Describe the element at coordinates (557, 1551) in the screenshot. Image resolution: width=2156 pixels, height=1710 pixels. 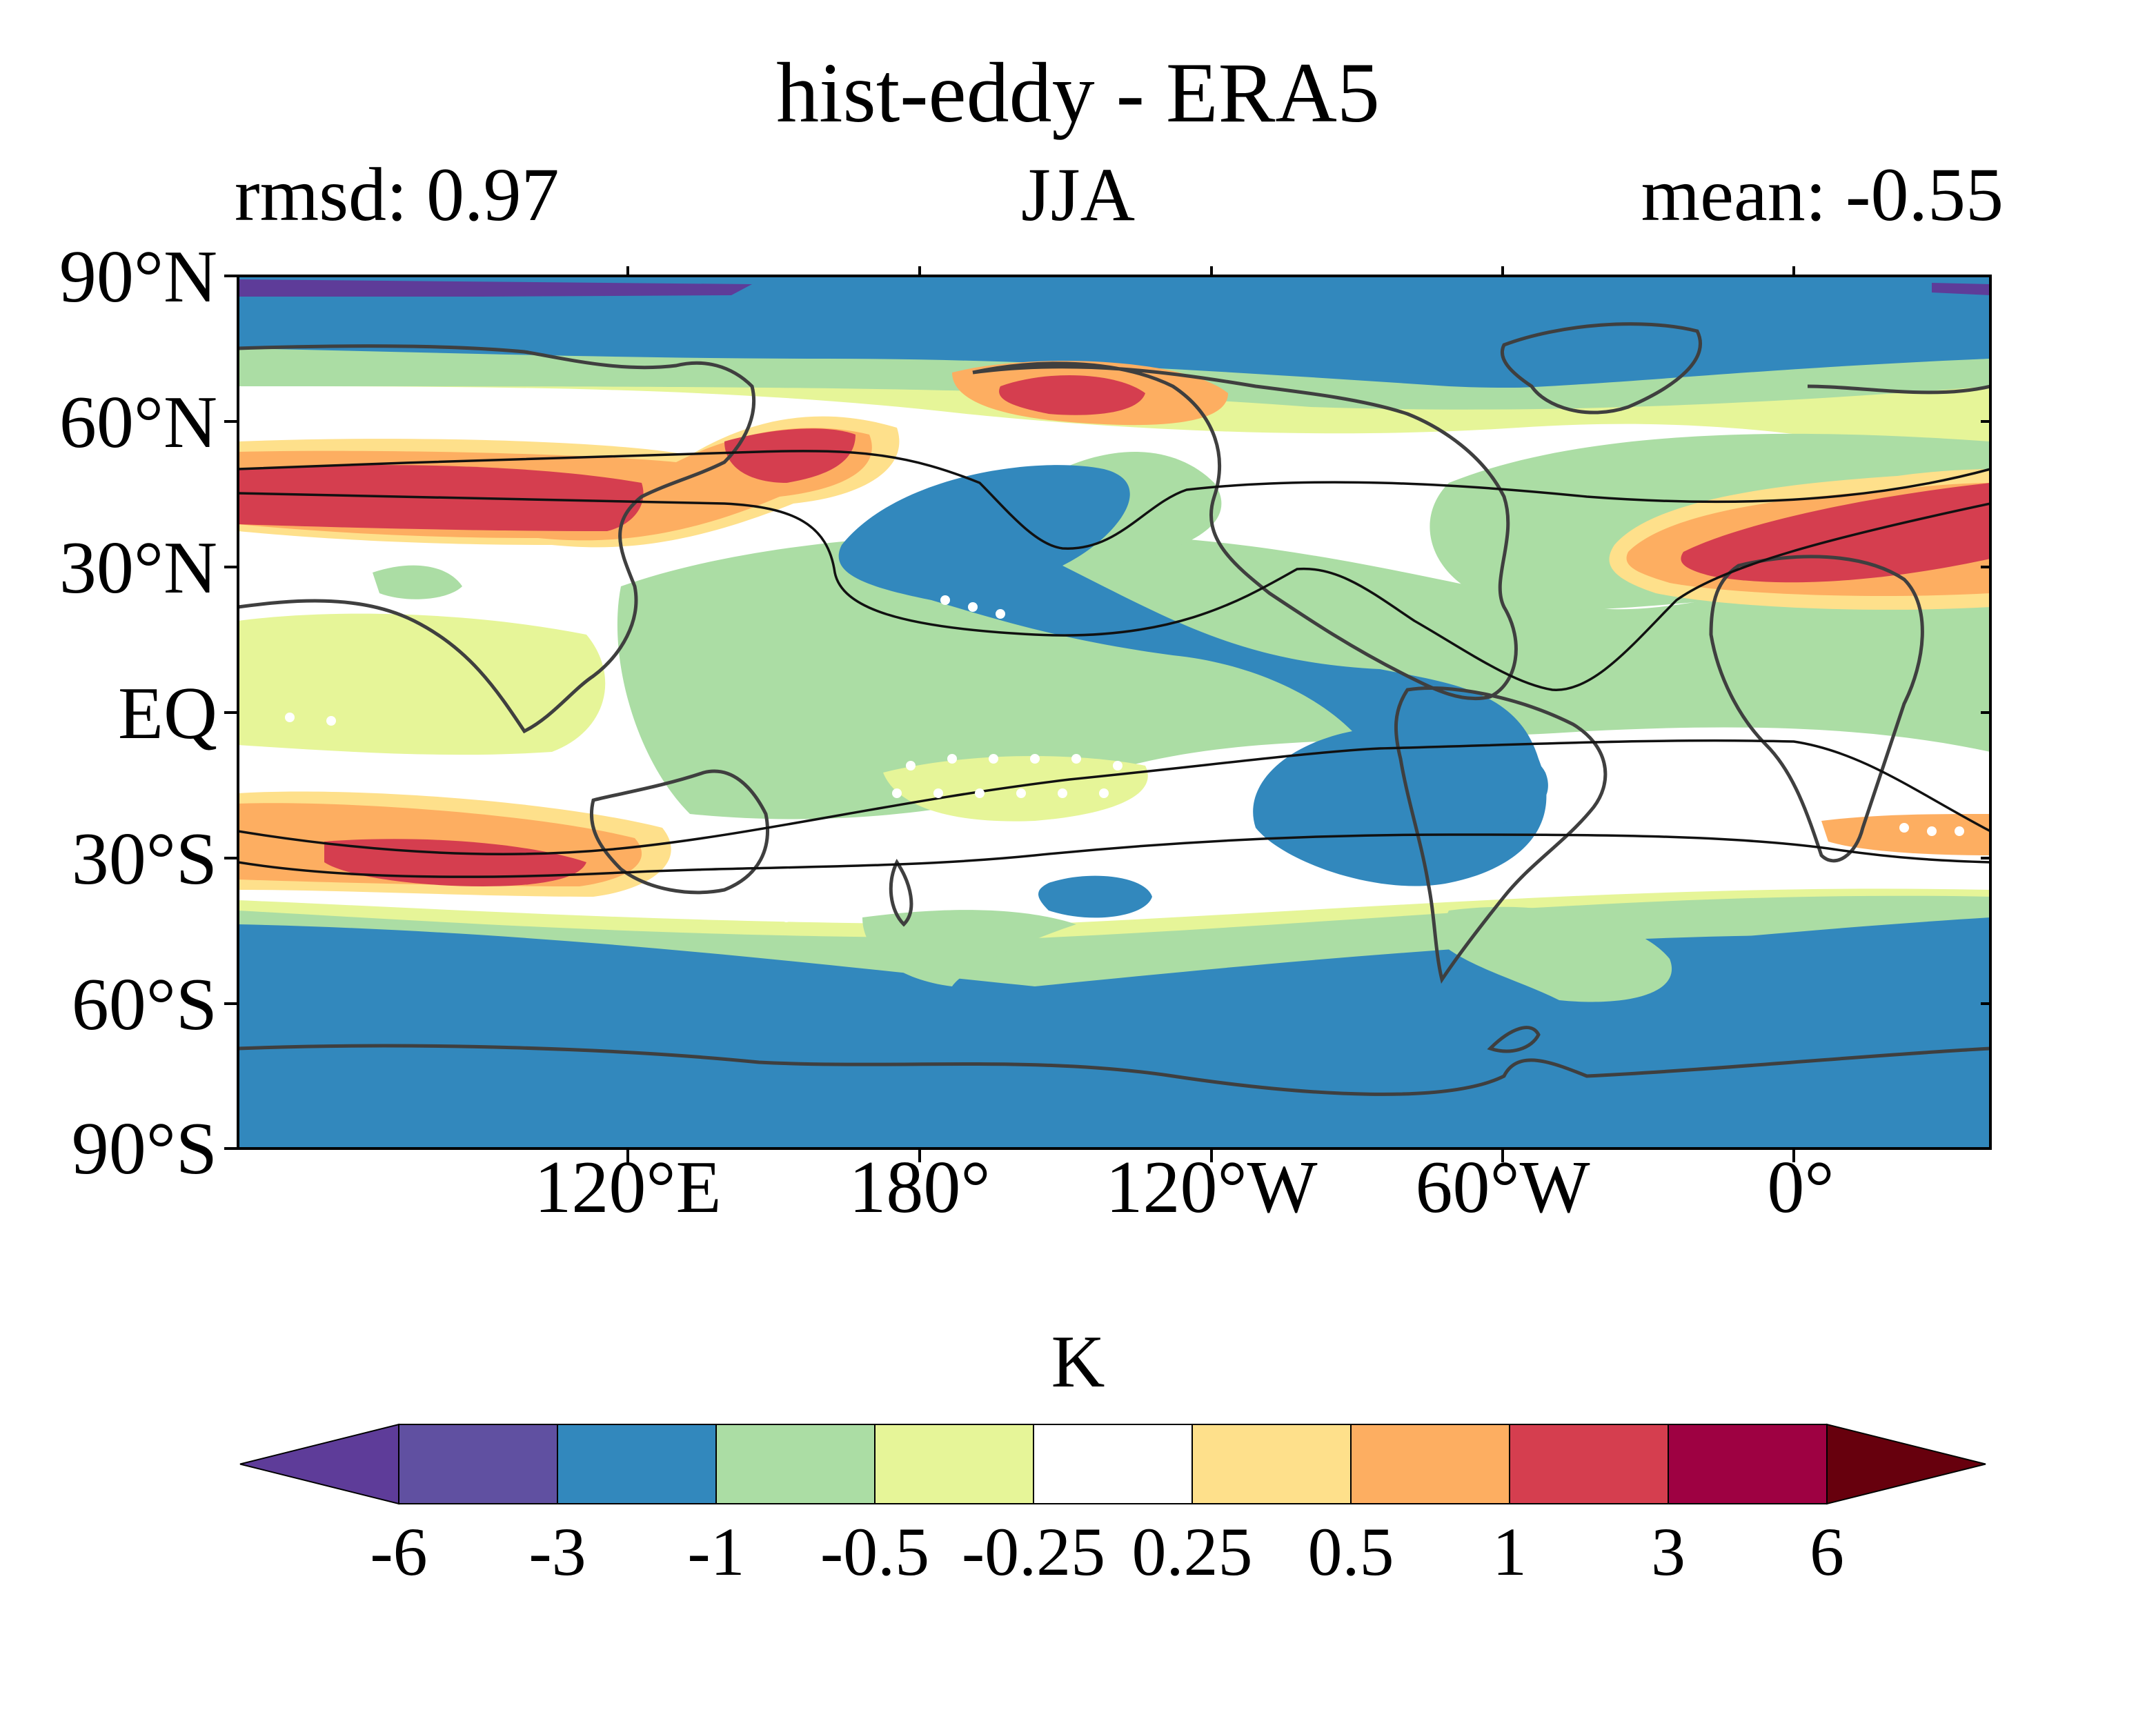
I see `colorbar-label: -3` at that location.